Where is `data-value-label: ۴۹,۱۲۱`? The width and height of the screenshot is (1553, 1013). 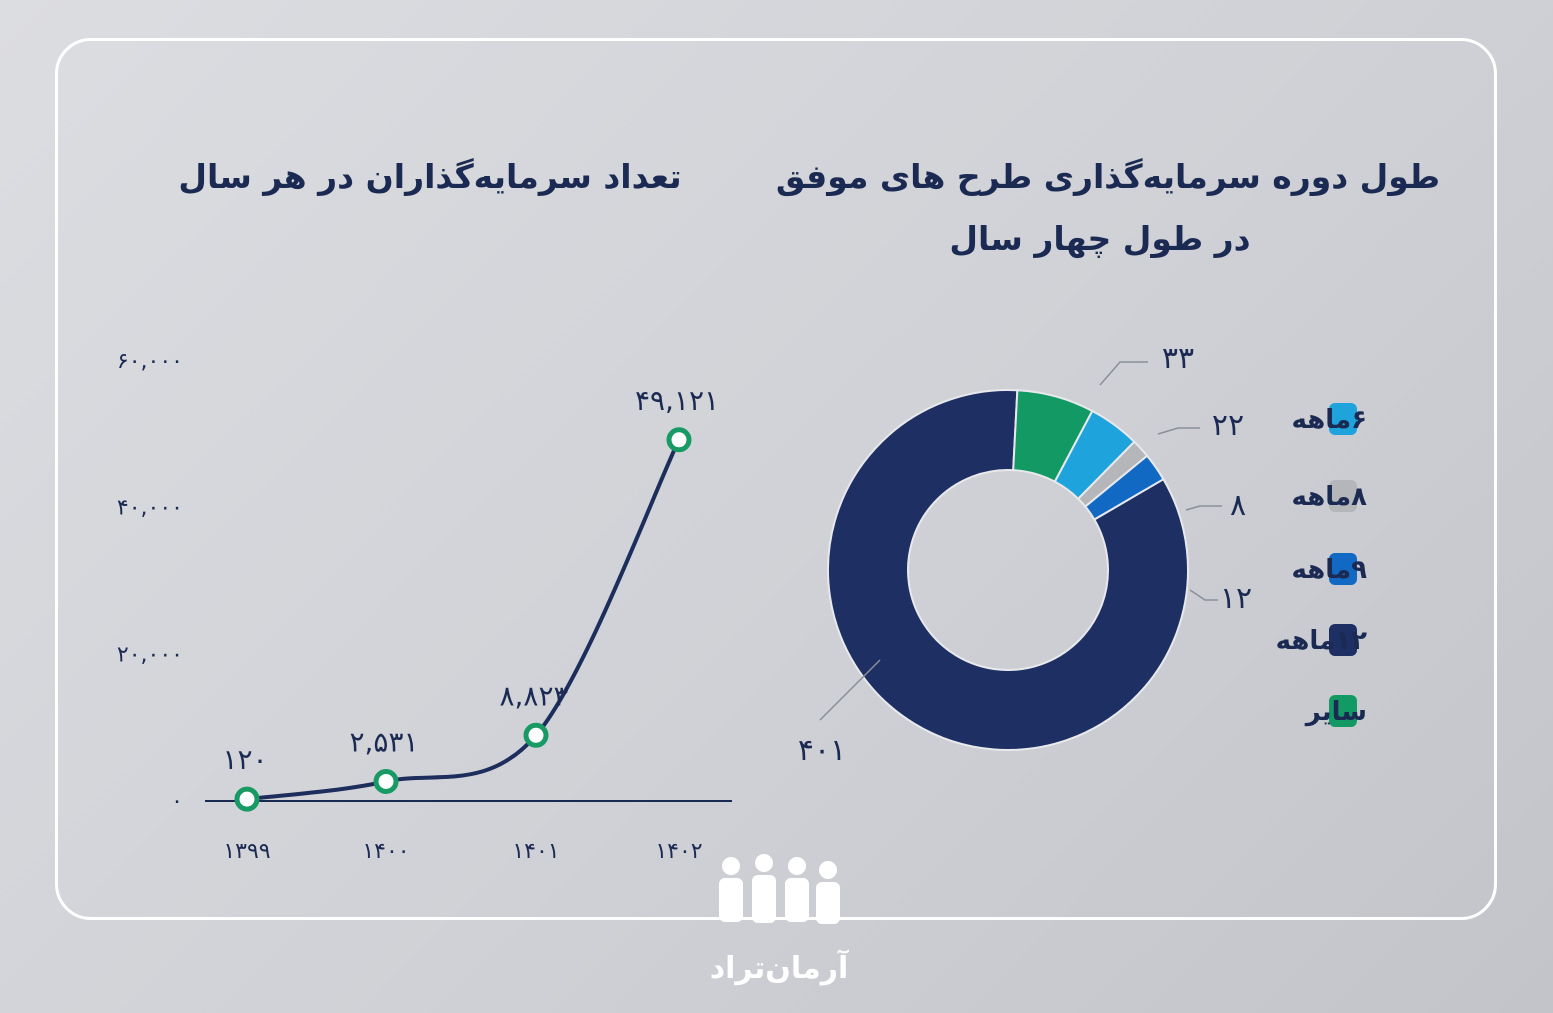 data-value-label: ۴۹,۱۲۱ is located at coordinates (677, 400).